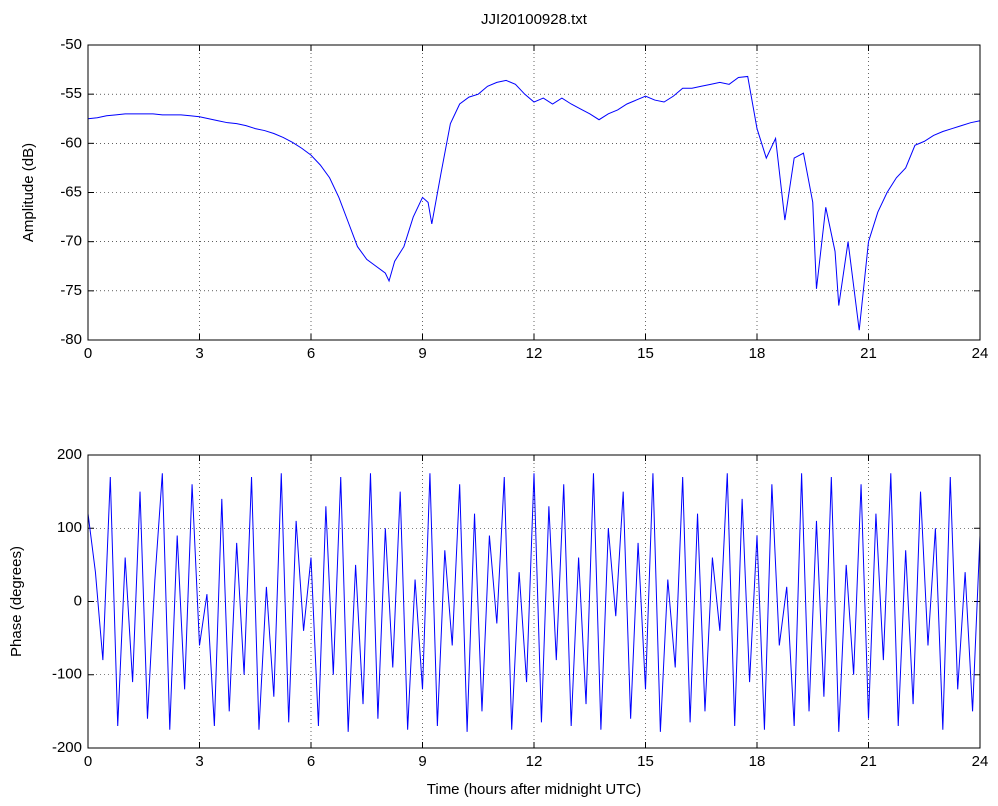 This screenshot has width=998, height=806. What do you see at coordinates (78, 600) in the screenshot?
I see `y-tick-label: 0` at bounding box center [78, 600].